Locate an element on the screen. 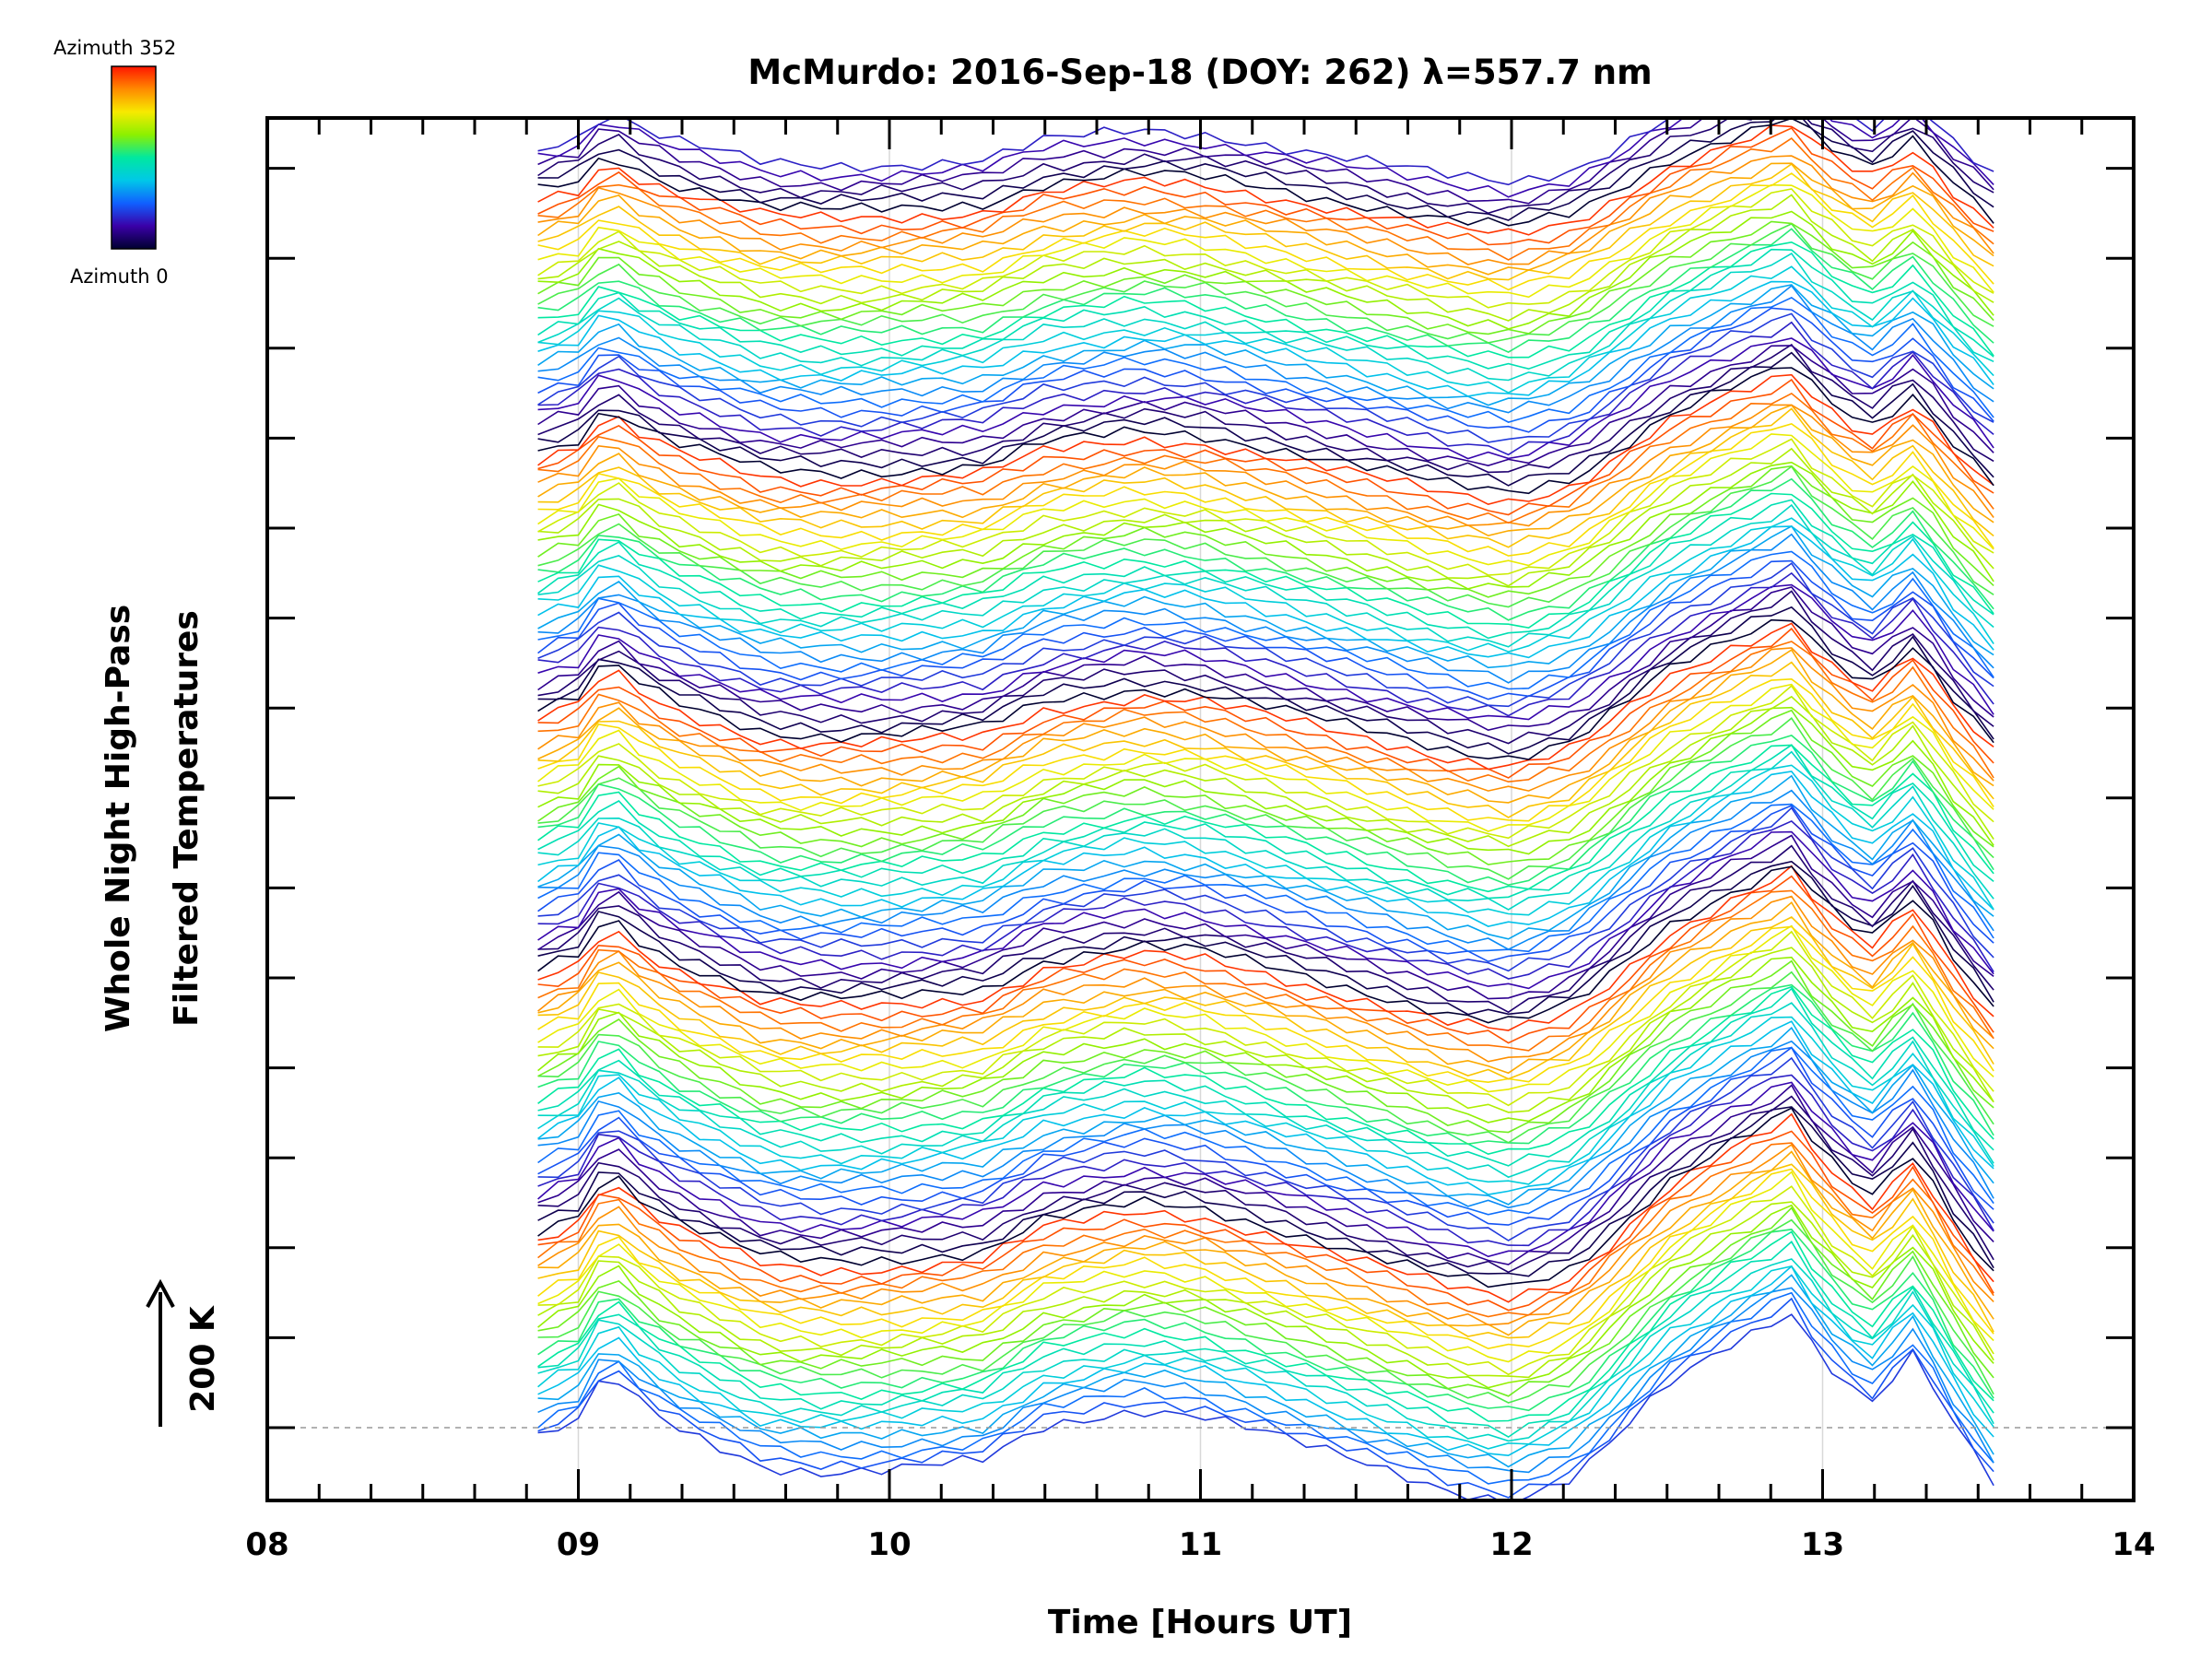  scale-arrow-head is located at coordinates (160, 1293).